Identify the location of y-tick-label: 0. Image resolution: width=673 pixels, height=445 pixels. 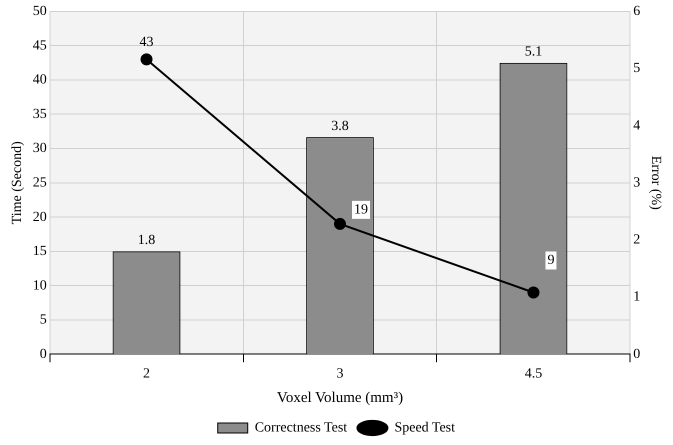
(43, 354).